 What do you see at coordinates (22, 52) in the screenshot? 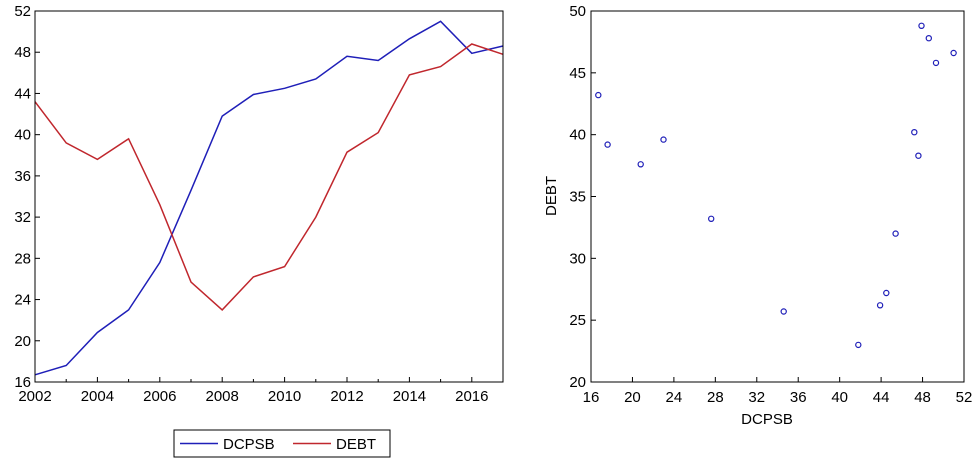
I see `line-chart-y-tick-label: 48` at bounding box center [22, 52].